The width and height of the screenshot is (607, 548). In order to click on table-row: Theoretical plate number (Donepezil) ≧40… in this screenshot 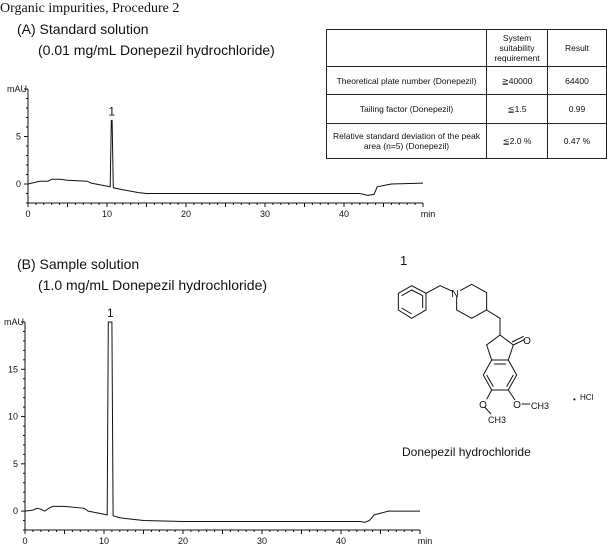, I will do `click(466, 80)`.